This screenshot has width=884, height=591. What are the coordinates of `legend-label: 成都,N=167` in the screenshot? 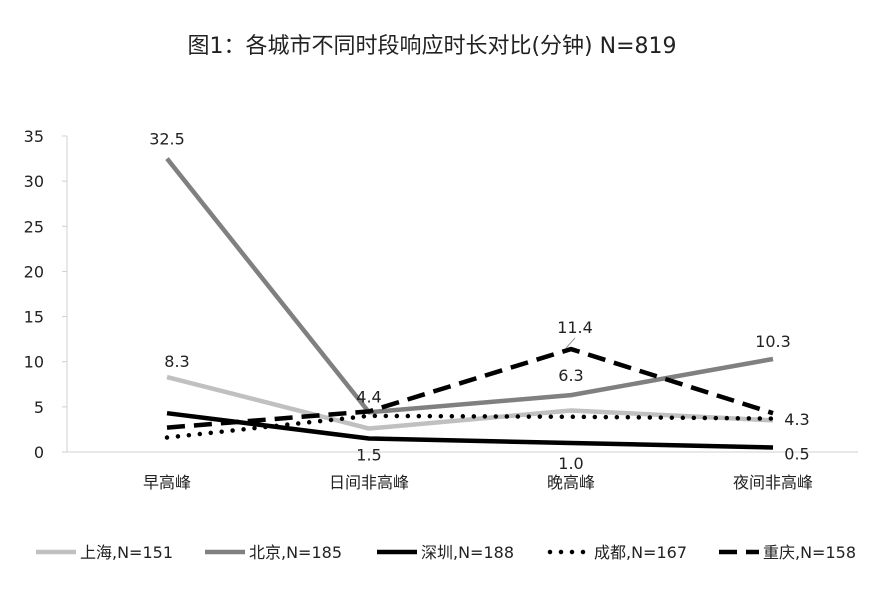 It's located at (640, 552).